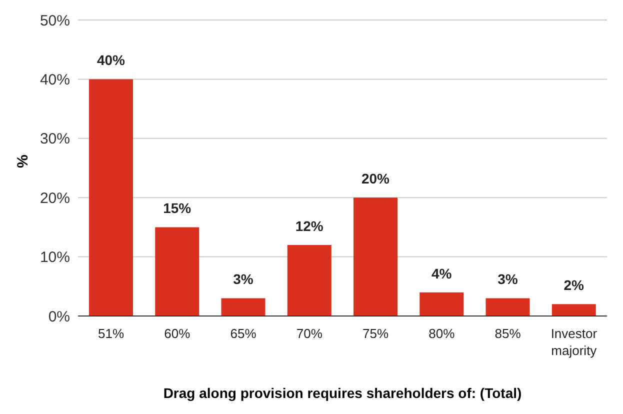 This screenshot has width=623, height=414. I want to click on x-tick-label: 70%, so click(309, 333).